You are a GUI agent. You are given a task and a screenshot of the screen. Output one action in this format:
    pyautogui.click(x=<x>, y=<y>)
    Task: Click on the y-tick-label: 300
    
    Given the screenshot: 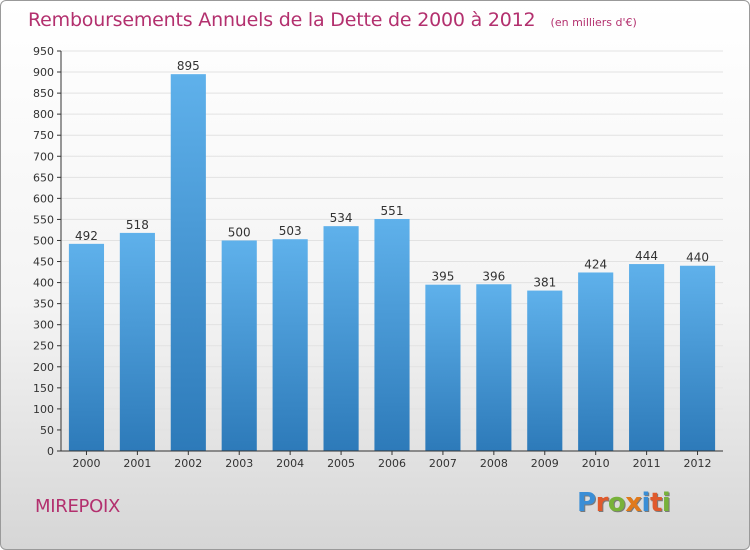 What is the action you would take?
    pyautogui.click(x=43, y=325)
    